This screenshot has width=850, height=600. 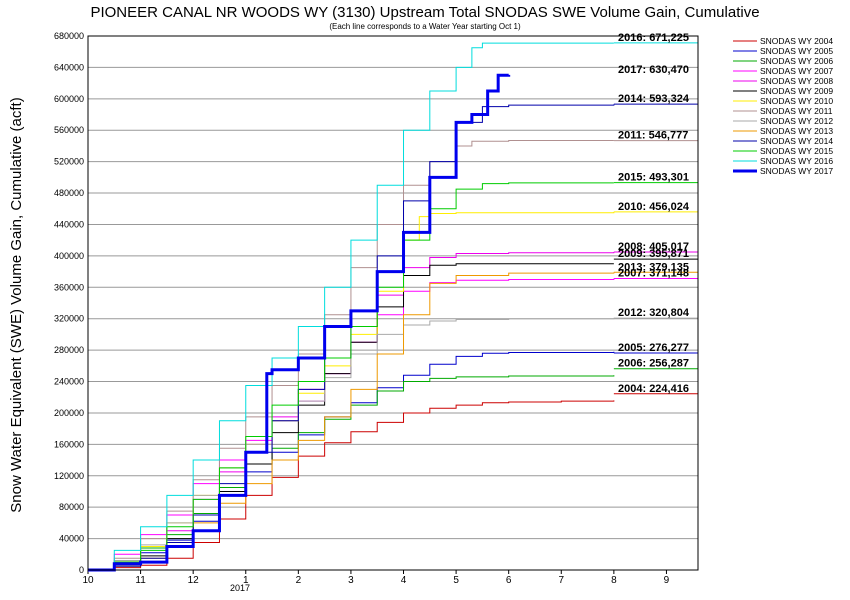 What do you see at coordinates (653, 70) in the screenshot?
I see `end-label: 2017: 630,470` at bounding box center [653, 70].